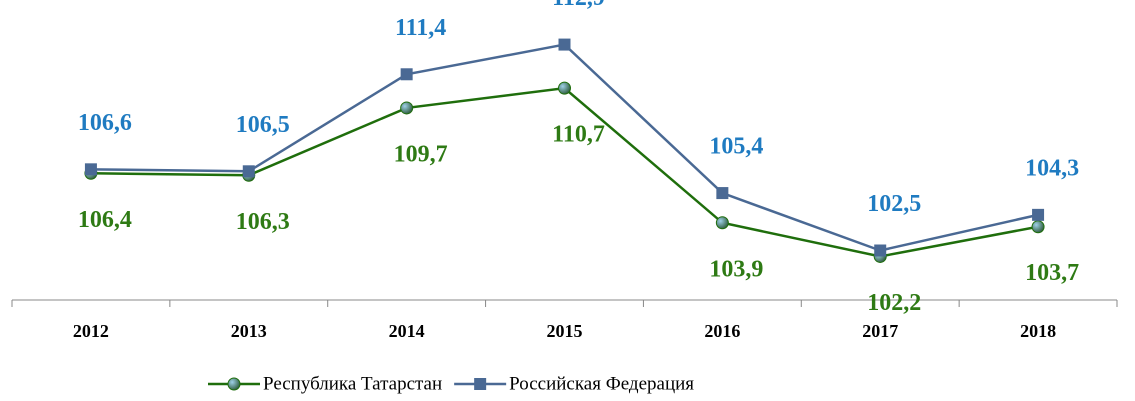  I want to click on x-tick-label: 2016, so click(722, 331).